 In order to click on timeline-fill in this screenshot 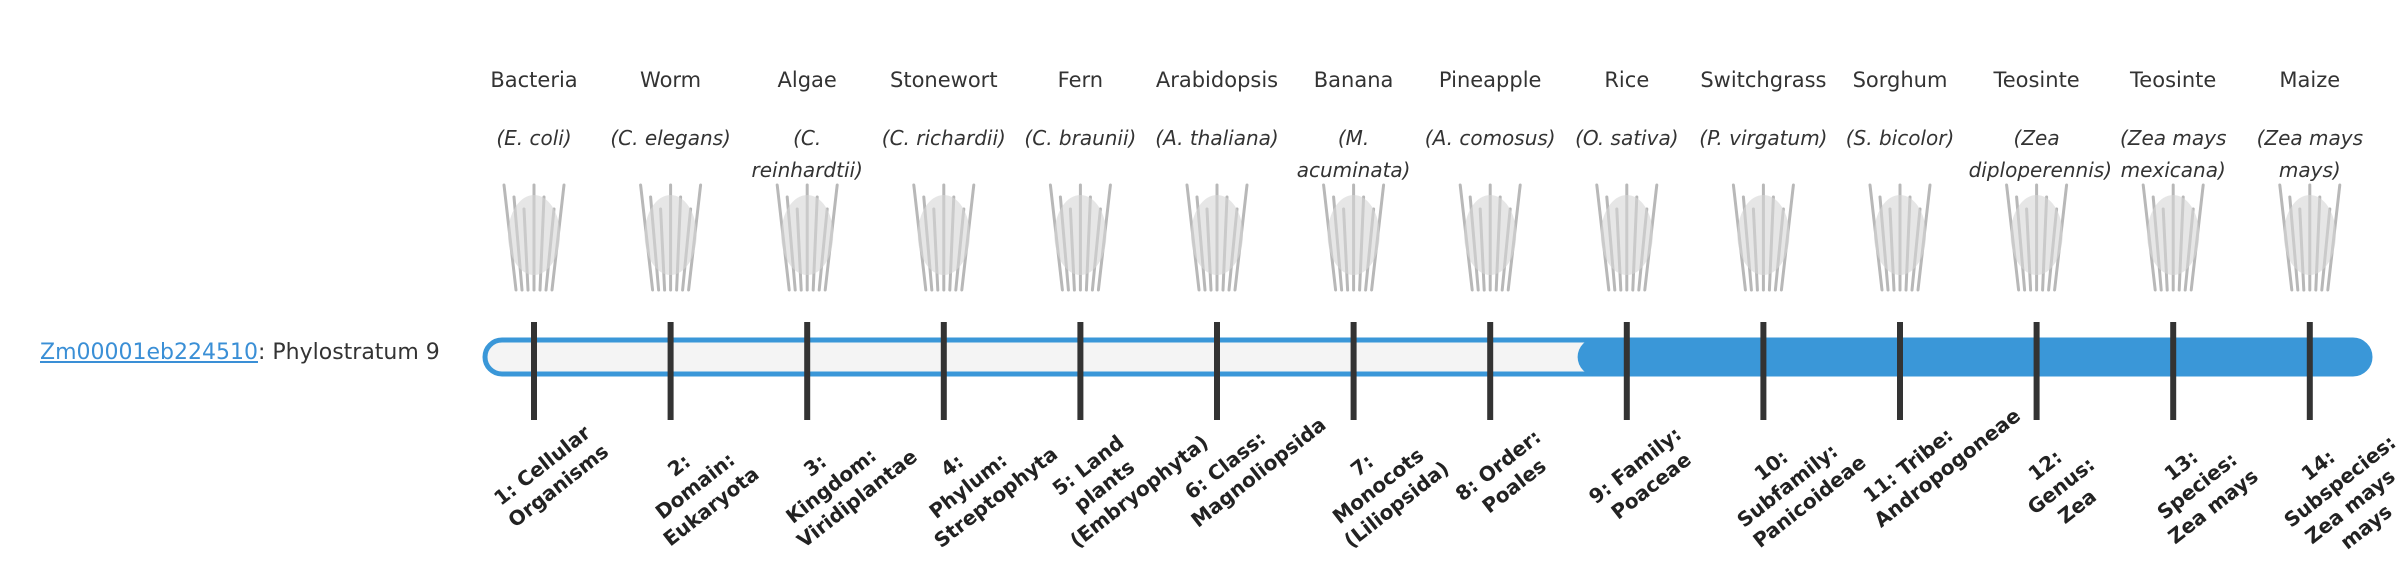, I will do `click(1974, 357)`.